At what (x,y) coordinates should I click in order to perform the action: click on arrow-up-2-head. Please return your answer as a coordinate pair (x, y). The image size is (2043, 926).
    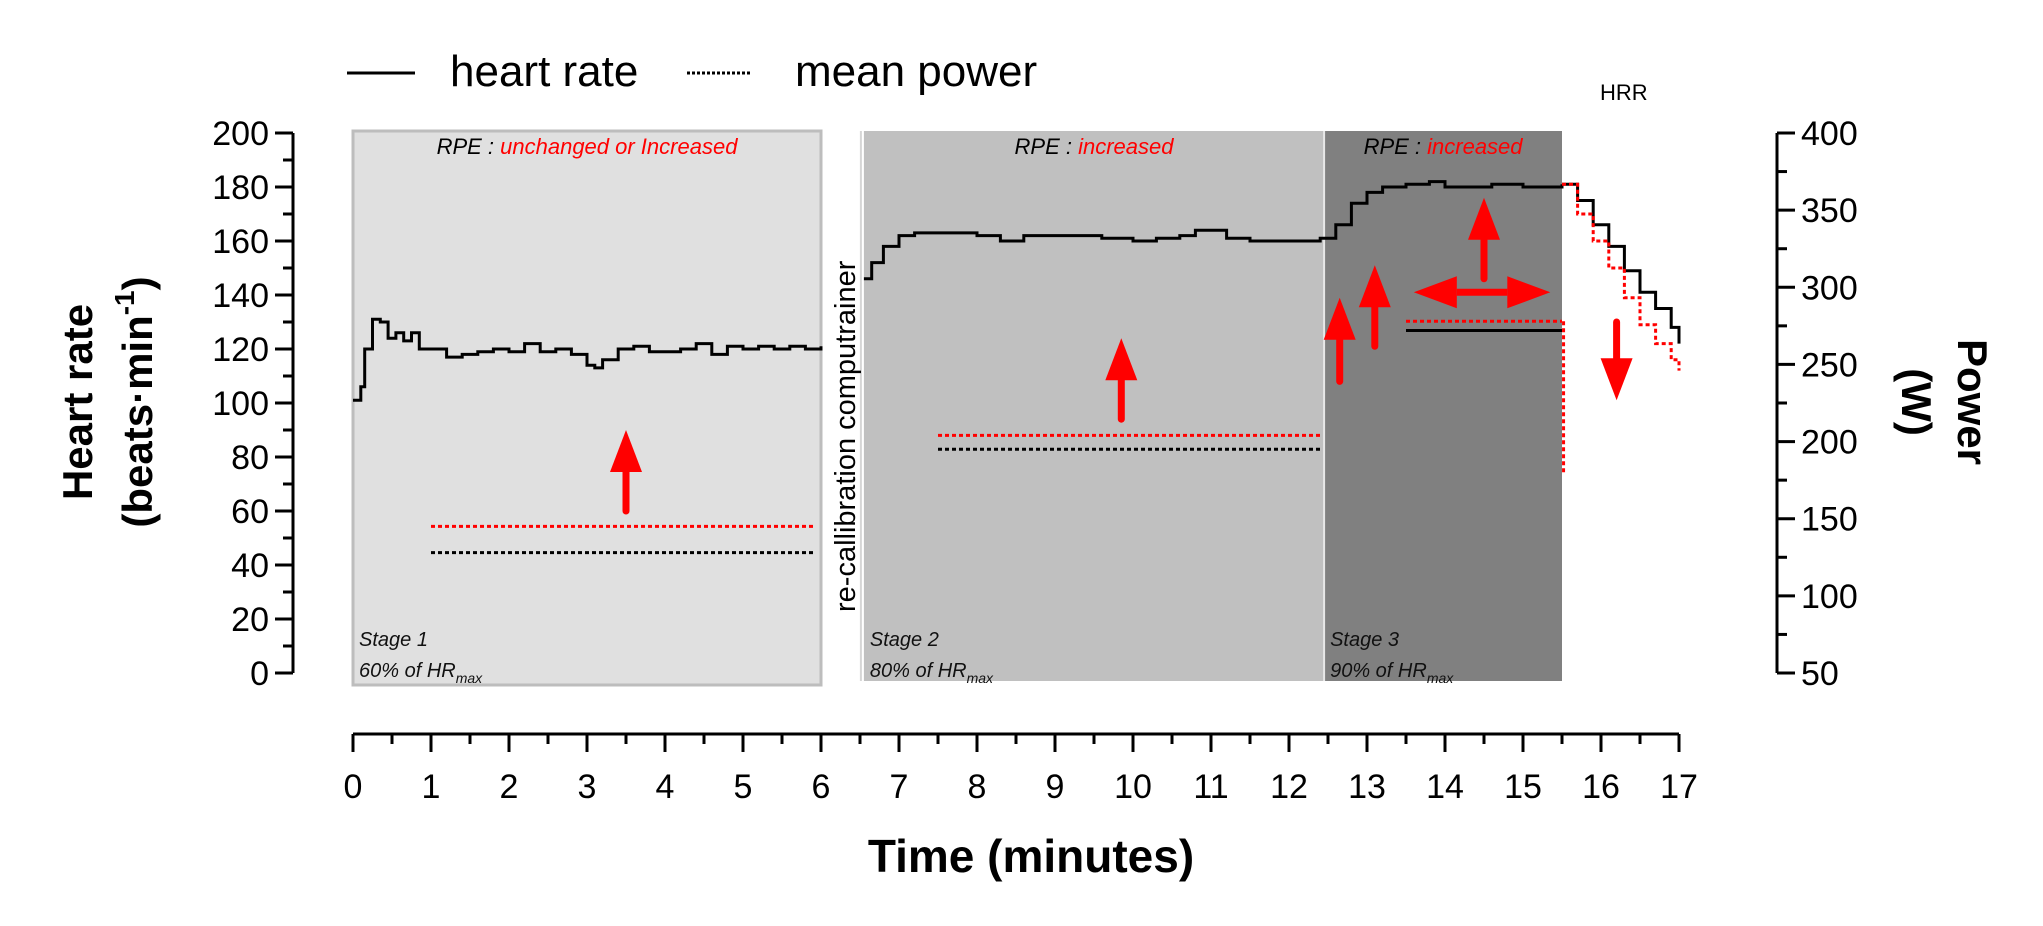
    Looking at the image, I should click on (1121, 359).